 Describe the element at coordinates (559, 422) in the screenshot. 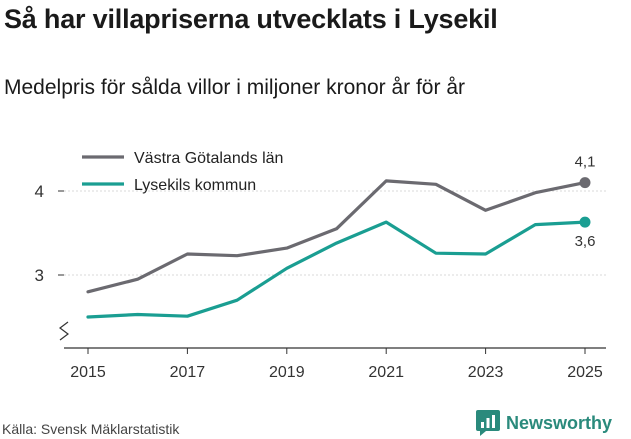

I see `brand-name: Newsworthy` at that location.